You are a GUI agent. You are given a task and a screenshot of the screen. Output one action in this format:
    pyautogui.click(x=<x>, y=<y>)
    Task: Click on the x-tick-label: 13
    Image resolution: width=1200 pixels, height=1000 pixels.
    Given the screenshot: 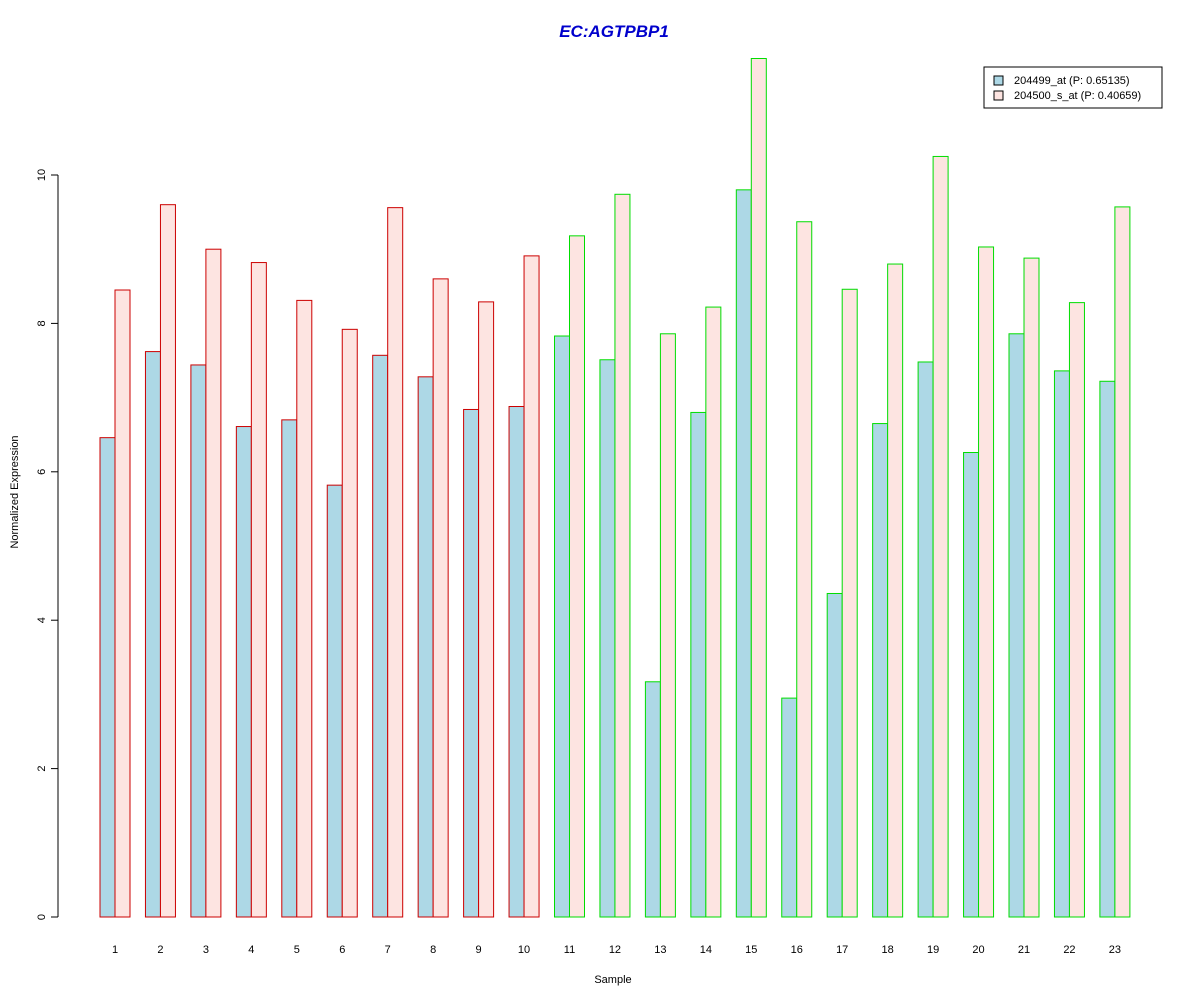 What is the action you would take?
    pyautogui.click(x=660, y=950)
    